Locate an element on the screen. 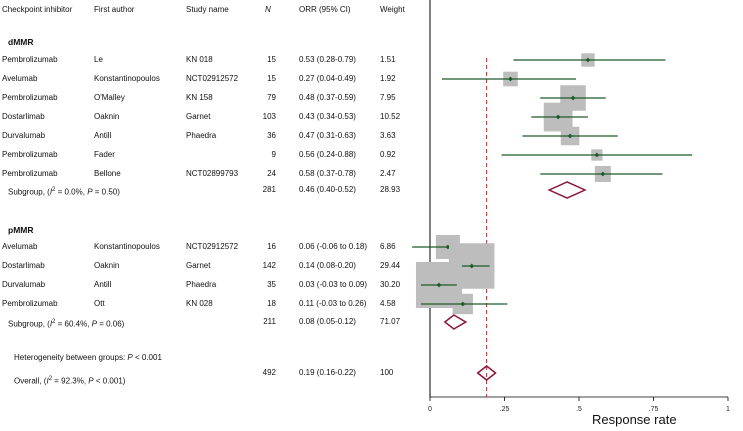 This screenshot has width=743, height=431. pmmr-study-1-point is located at coordinates (448, 247).